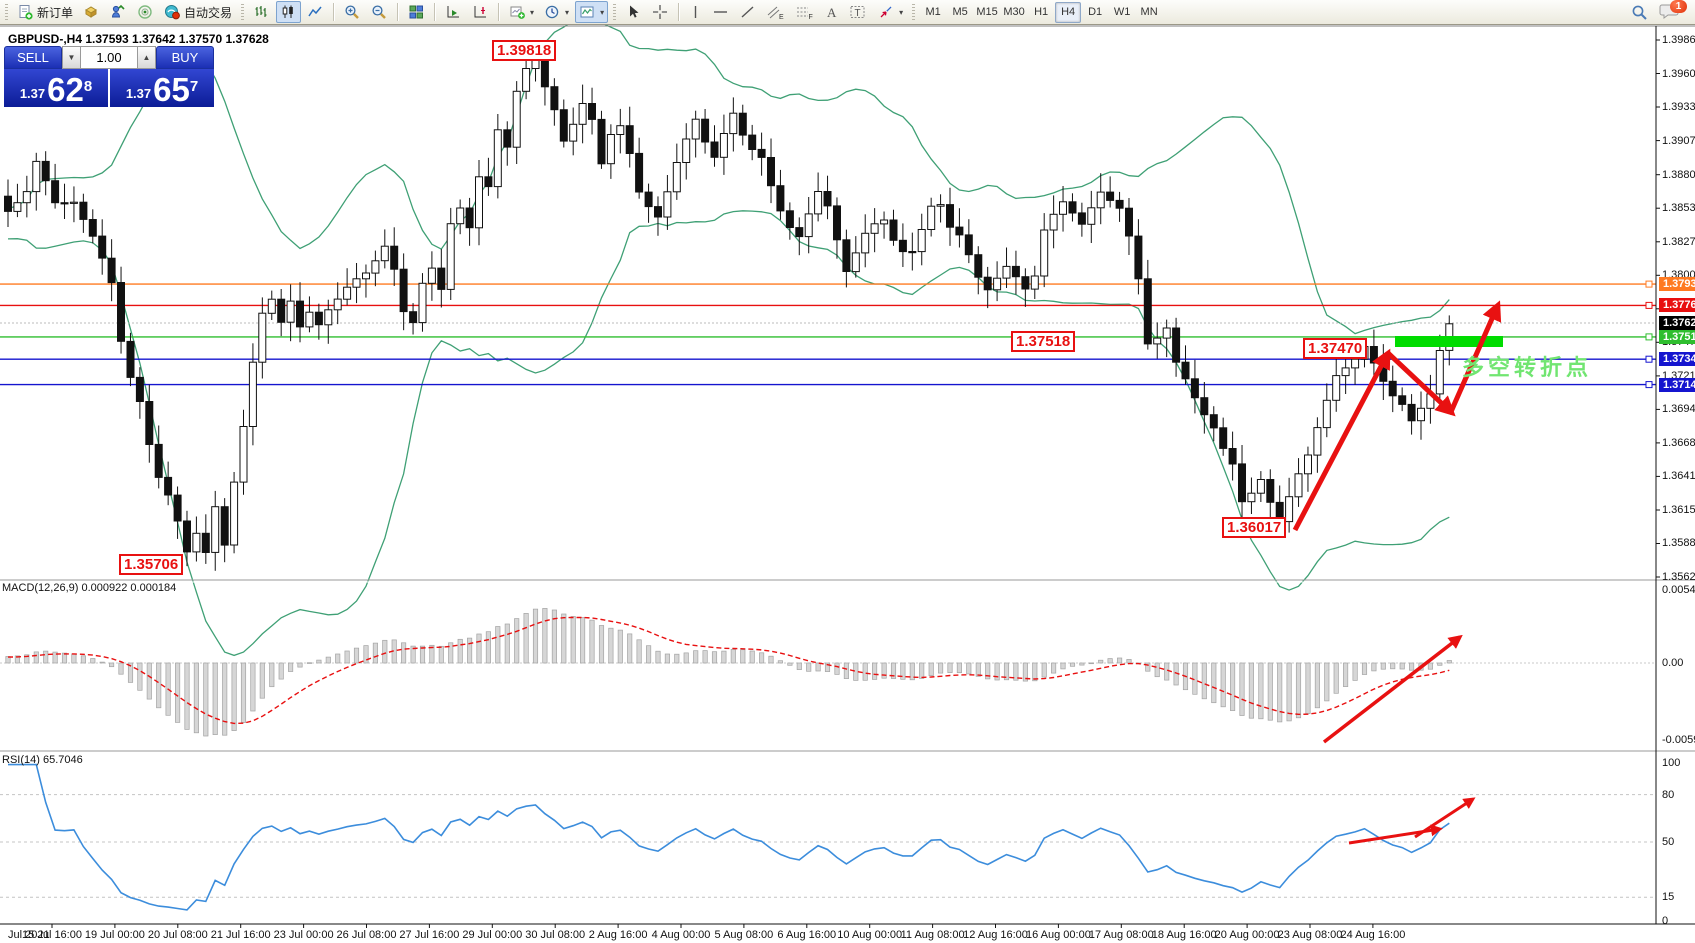 The image size is (1695, 943). Describe the element at coordinates (1445, 818) in the screenshot. I see `rsi-arrow` at that location.